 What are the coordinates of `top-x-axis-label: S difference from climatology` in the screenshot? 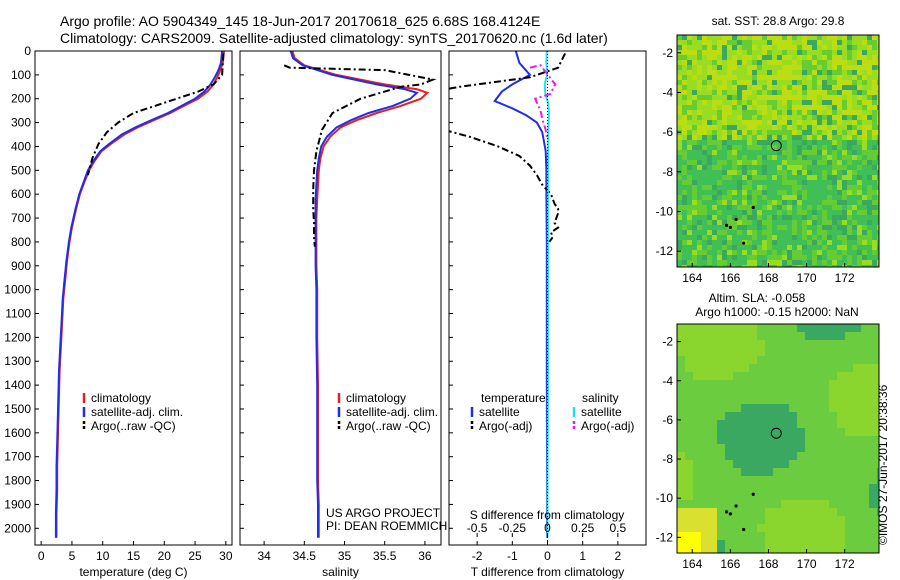 It's located at (547, 515).